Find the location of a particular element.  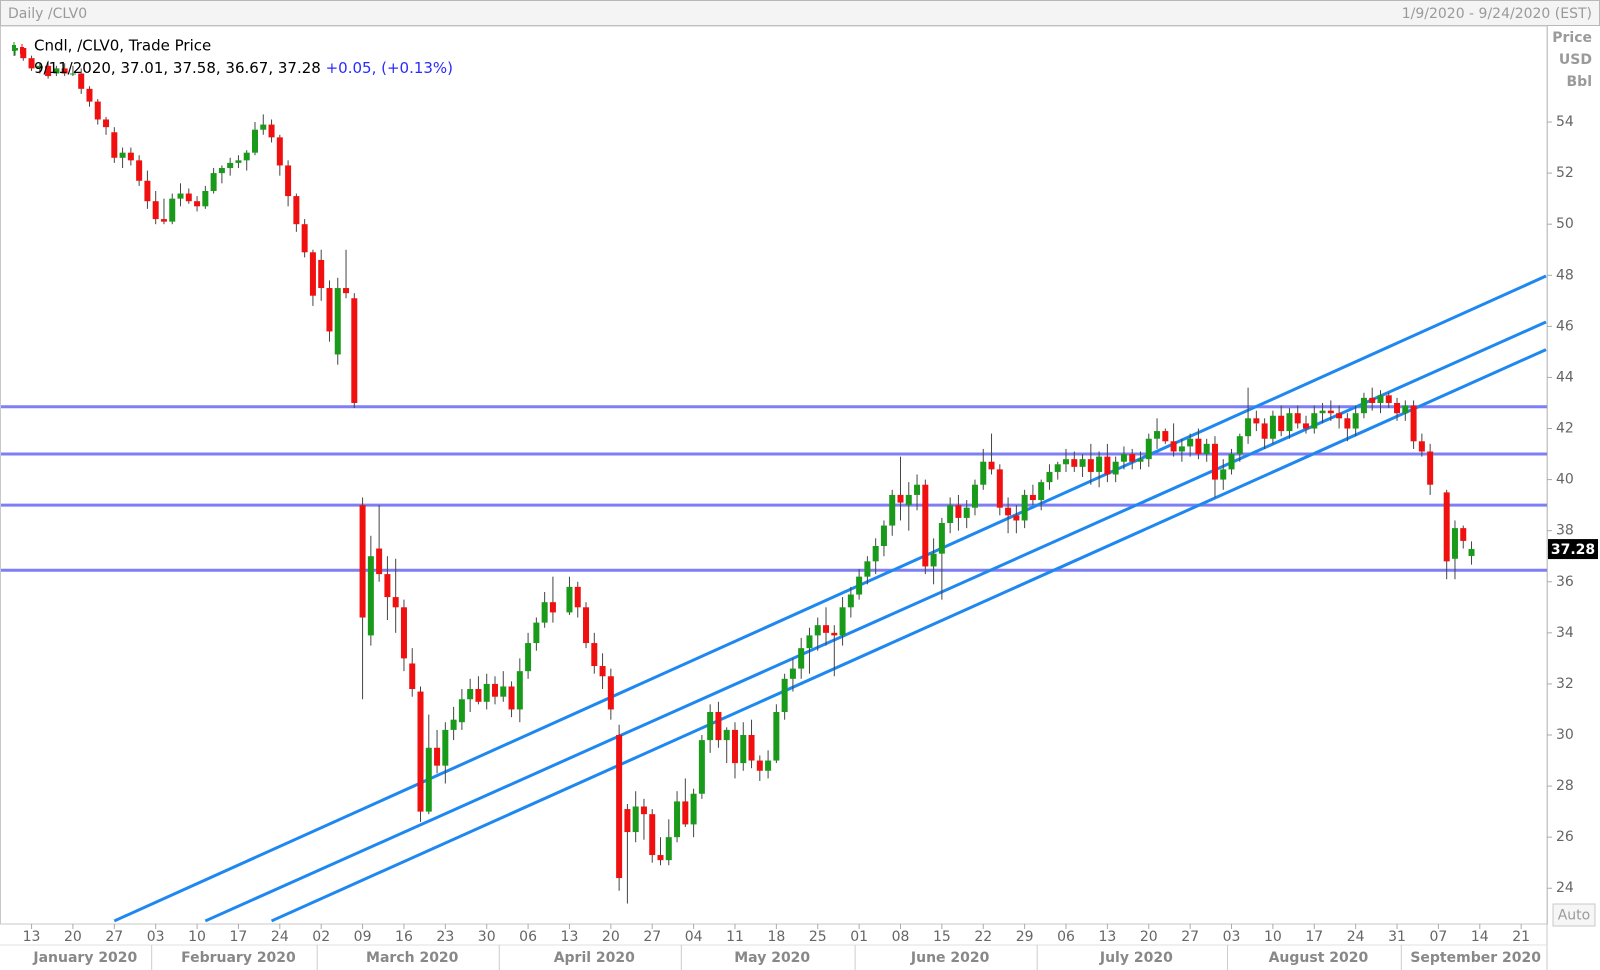

y-tick-label: 30 is located at coordinates (1565, 735).